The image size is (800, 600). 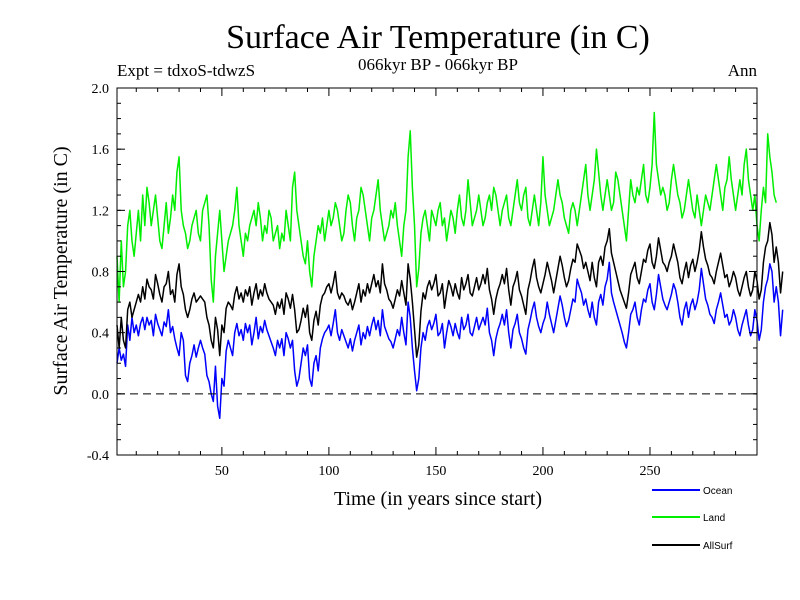 What do you see at coordinates (438, 499) in the screenshot?
I see `x-axis-label: Time (in years since start)` at bounding box center [438, 499].